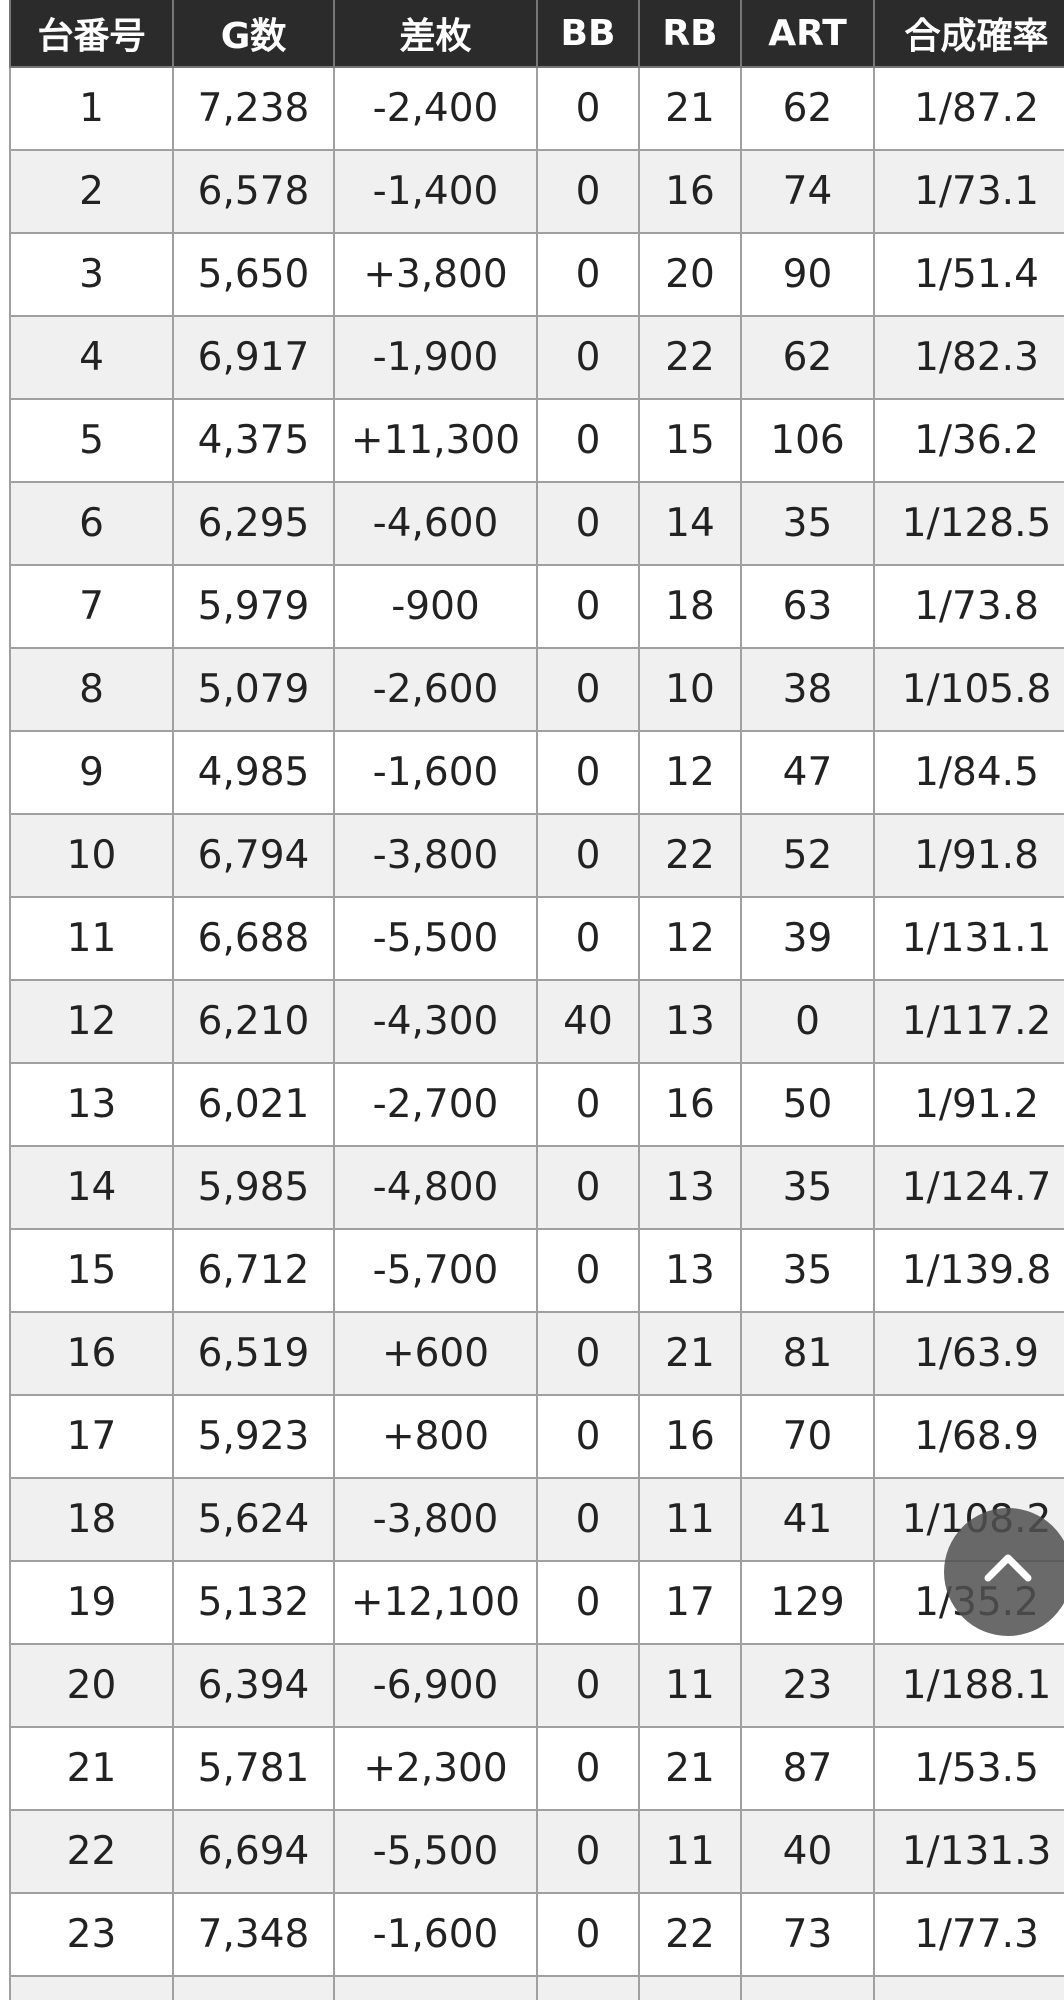  Describe the element at coordinates (435, 938) in the screenshot. I see `table-cell: -5,500` at that location.